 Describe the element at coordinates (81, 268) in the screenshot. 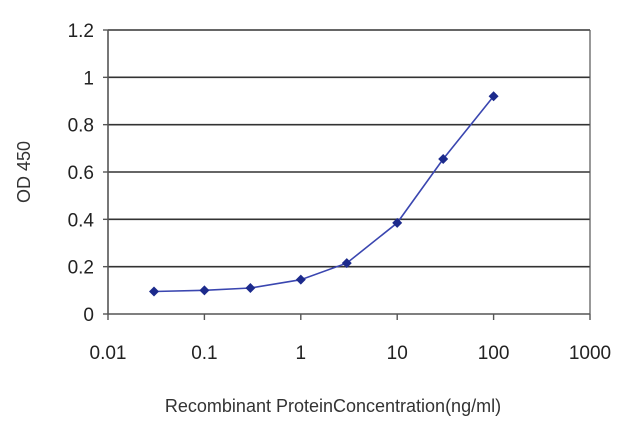

I see `y-tick-label: 0.2` at that location.